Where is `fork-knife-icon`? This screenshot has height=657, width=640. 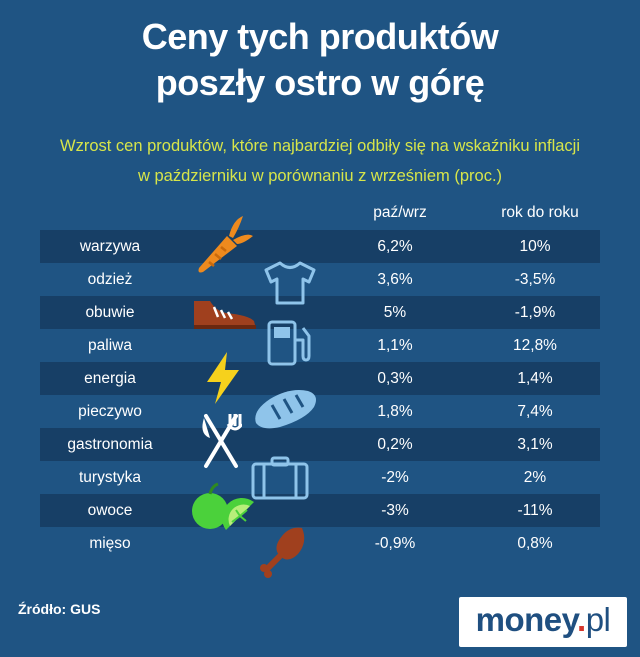
fork-knife-icon is located at coordinates (222, 441).